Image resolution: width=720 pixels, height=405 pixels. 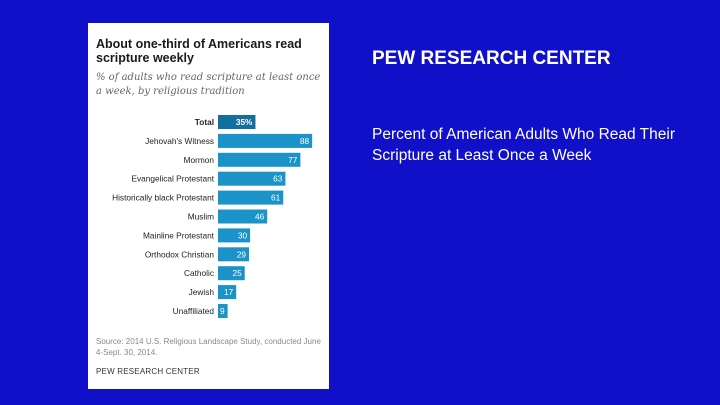 I want to click on value-label: 46, so click(x=260, y=217).